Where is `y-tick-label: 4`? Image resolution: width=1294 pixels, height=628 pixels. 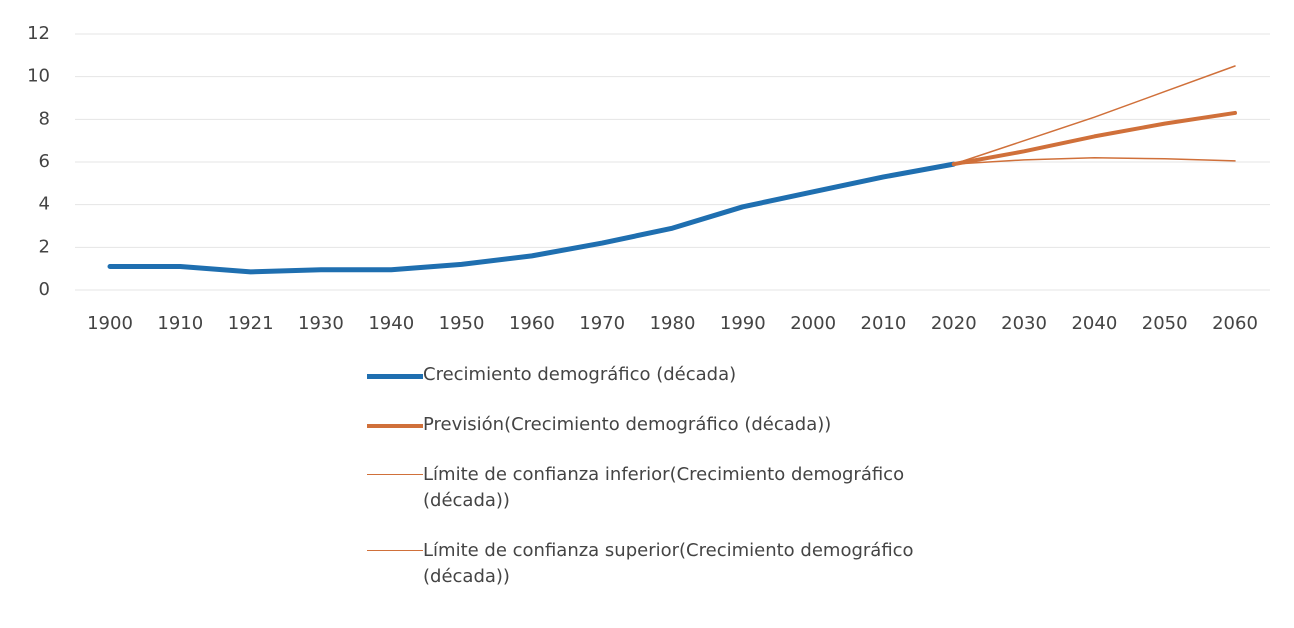
y-tick-label: 4 is located at coordinates (44, 204).